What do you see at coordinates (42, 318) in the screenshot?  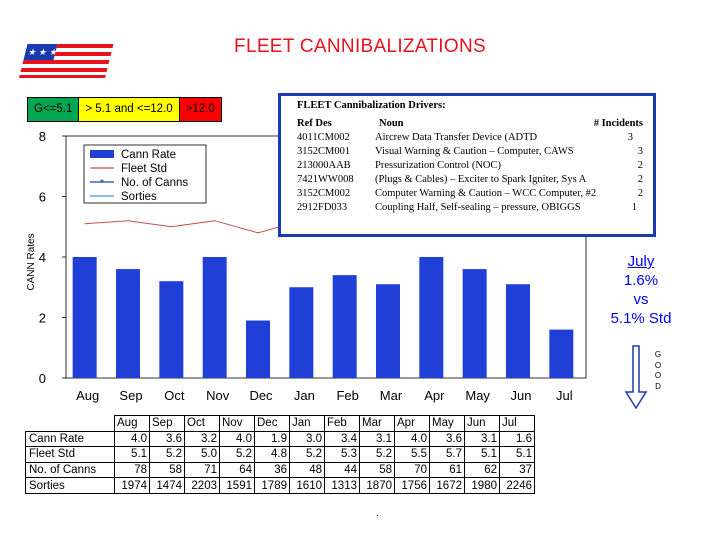 I see `y-tick-label: 2` at bounding box center [42, 318].